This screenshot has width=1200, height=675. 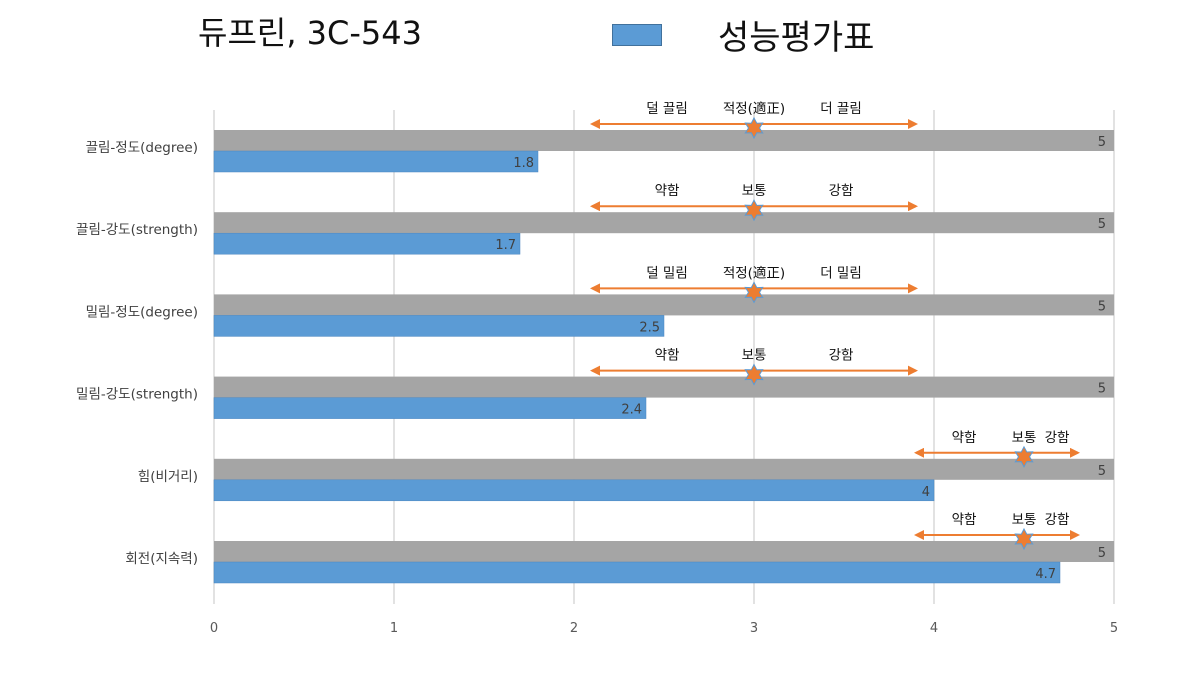 What do you see at coordinates (161, 559) in the screenshot?
I see `category-label: 회전(지속력)` at bounding box center [161, 559].